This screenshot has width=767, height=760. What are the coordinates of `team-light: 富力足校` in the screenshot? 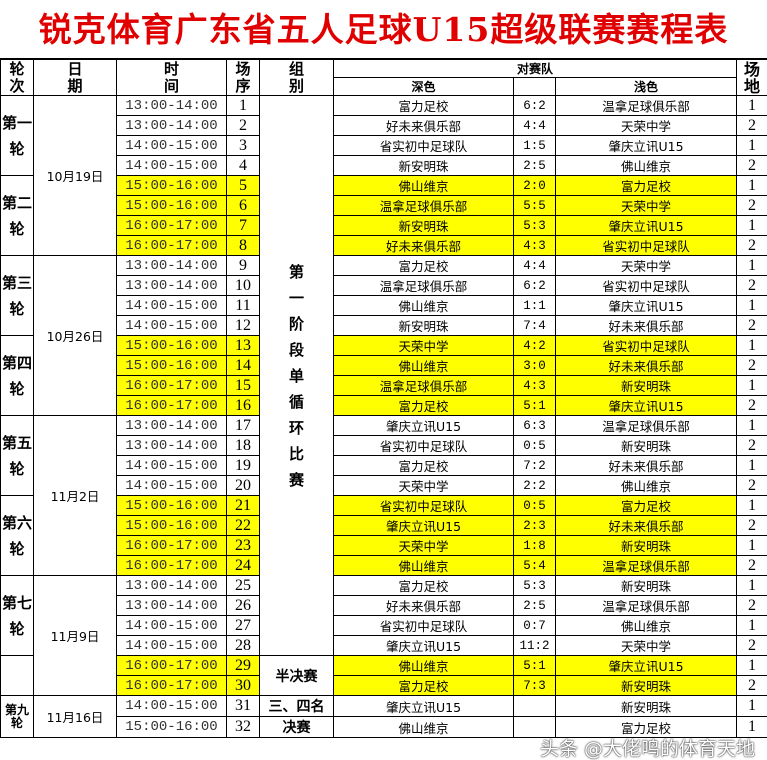 It's located at (646, 506).